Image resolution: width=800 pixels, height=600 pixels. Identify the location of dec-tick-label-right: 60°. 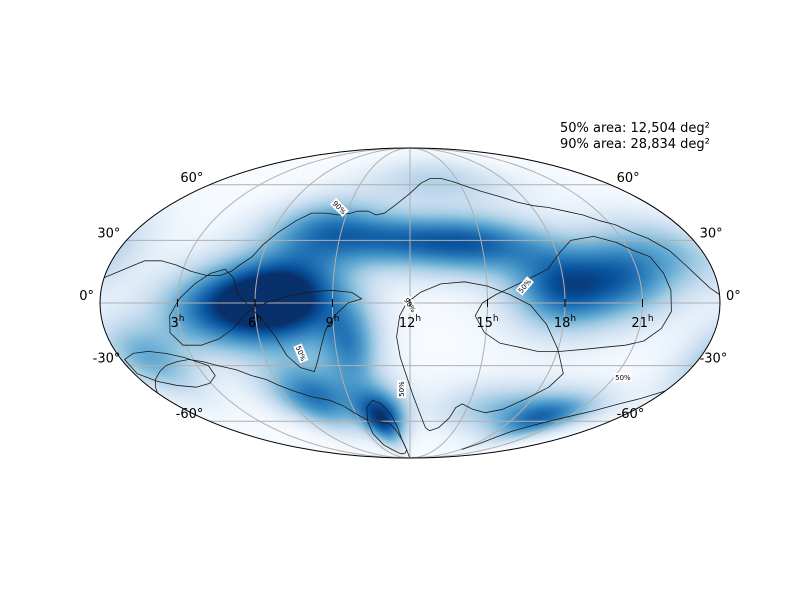
(628, 178).